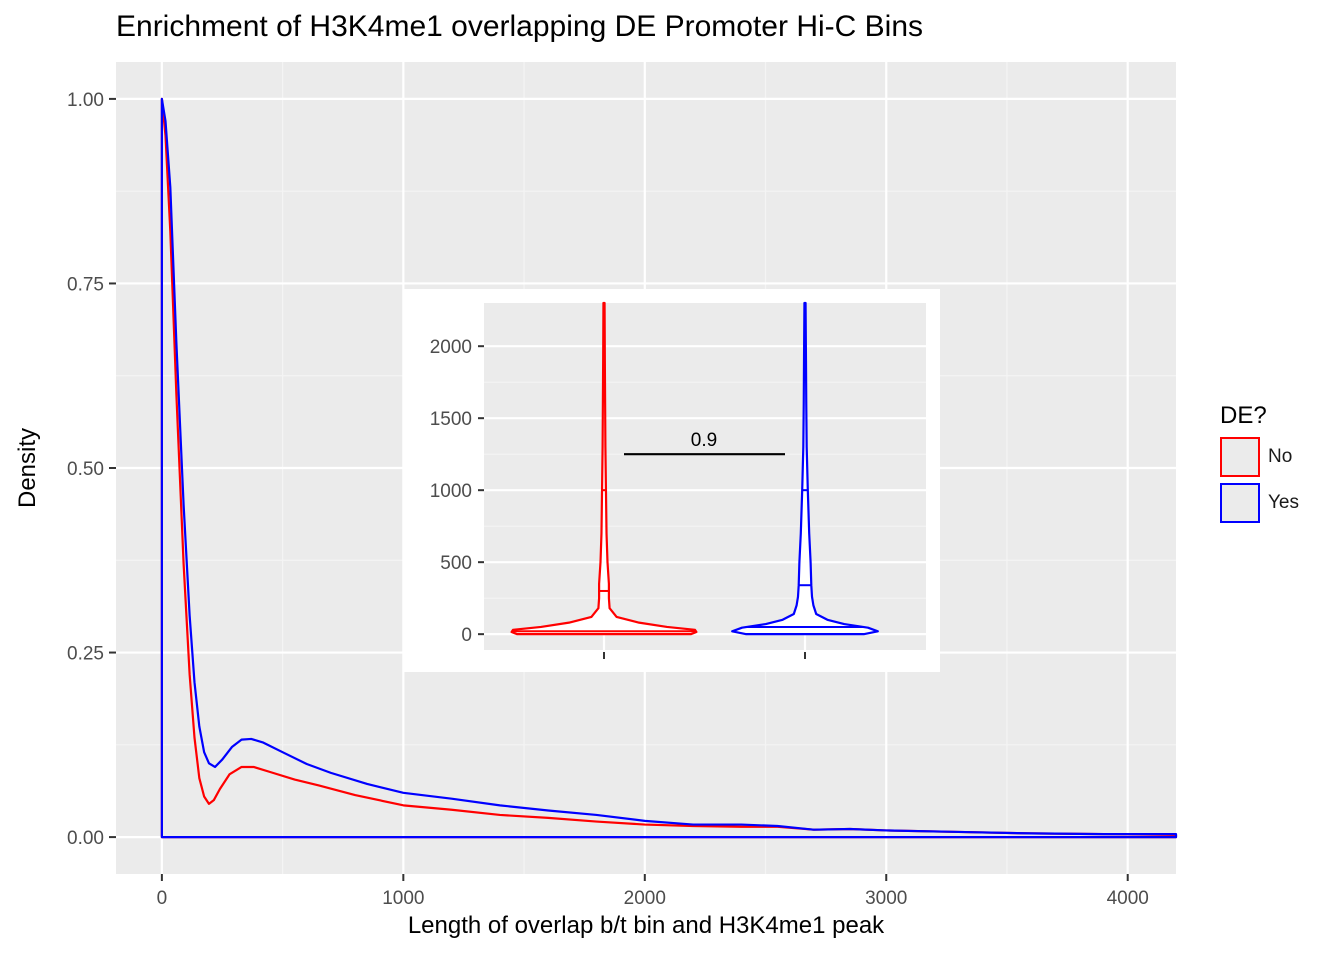 This screenshot has width=1344, height=960. Describe the element at coordinates (1243, 415) in the screenshot. I see `legend-title: DE?` at that location.